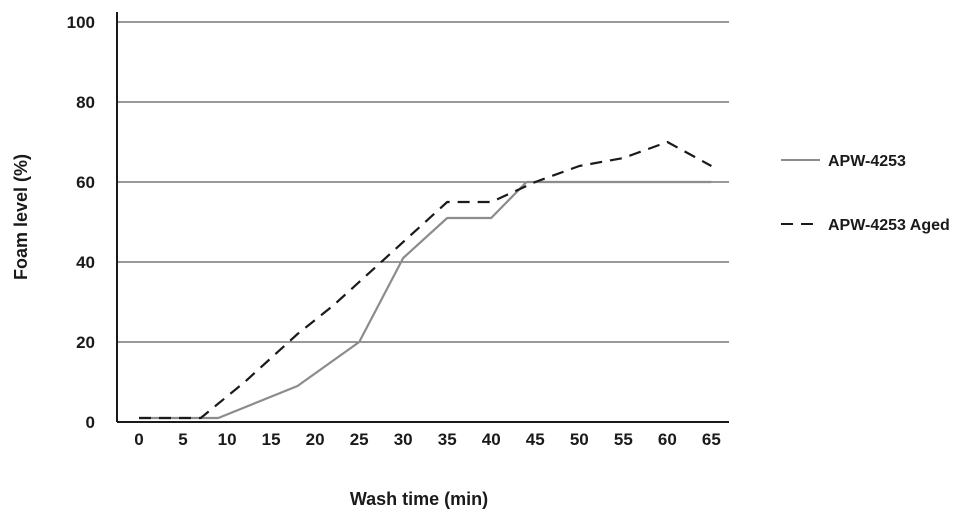 This screenshot has height=512, width=957. Describe the element at coordinates (81, 22) in the screenshot. I see `y-tick-label: 100` at that location.